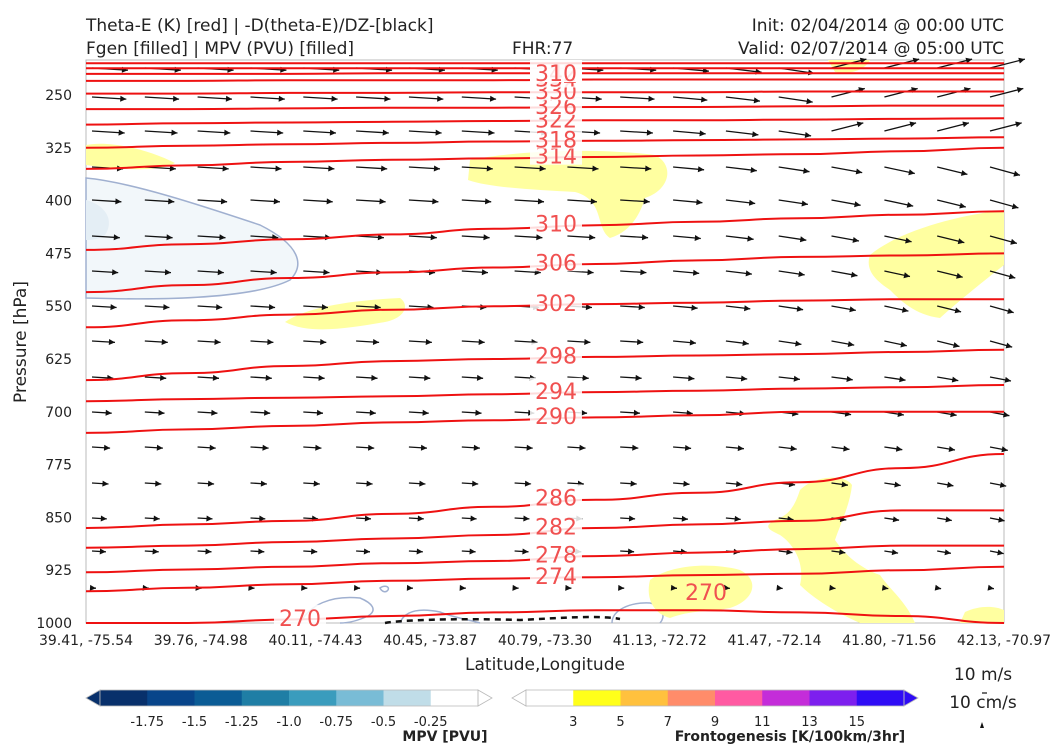 The width and height of the screenshot is (1050, 750). Describe the element at coordinates (706, 593) in the screenshot. I see `theta-e-contour-label: 270` at that location.